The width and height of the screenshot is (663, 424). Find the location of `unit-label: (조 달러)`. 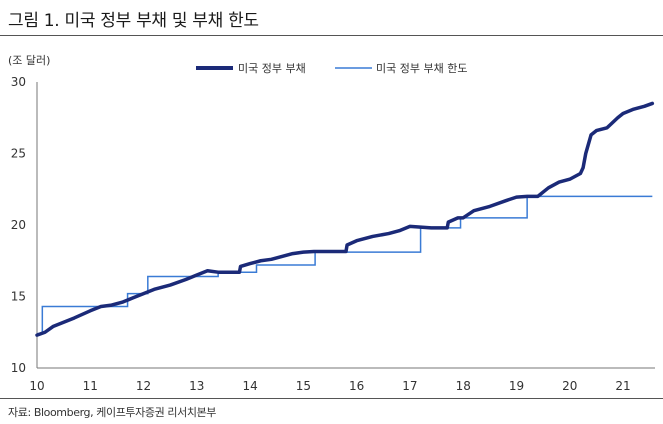

unit-label: (조 달러) is located at coordinates (29, 60).